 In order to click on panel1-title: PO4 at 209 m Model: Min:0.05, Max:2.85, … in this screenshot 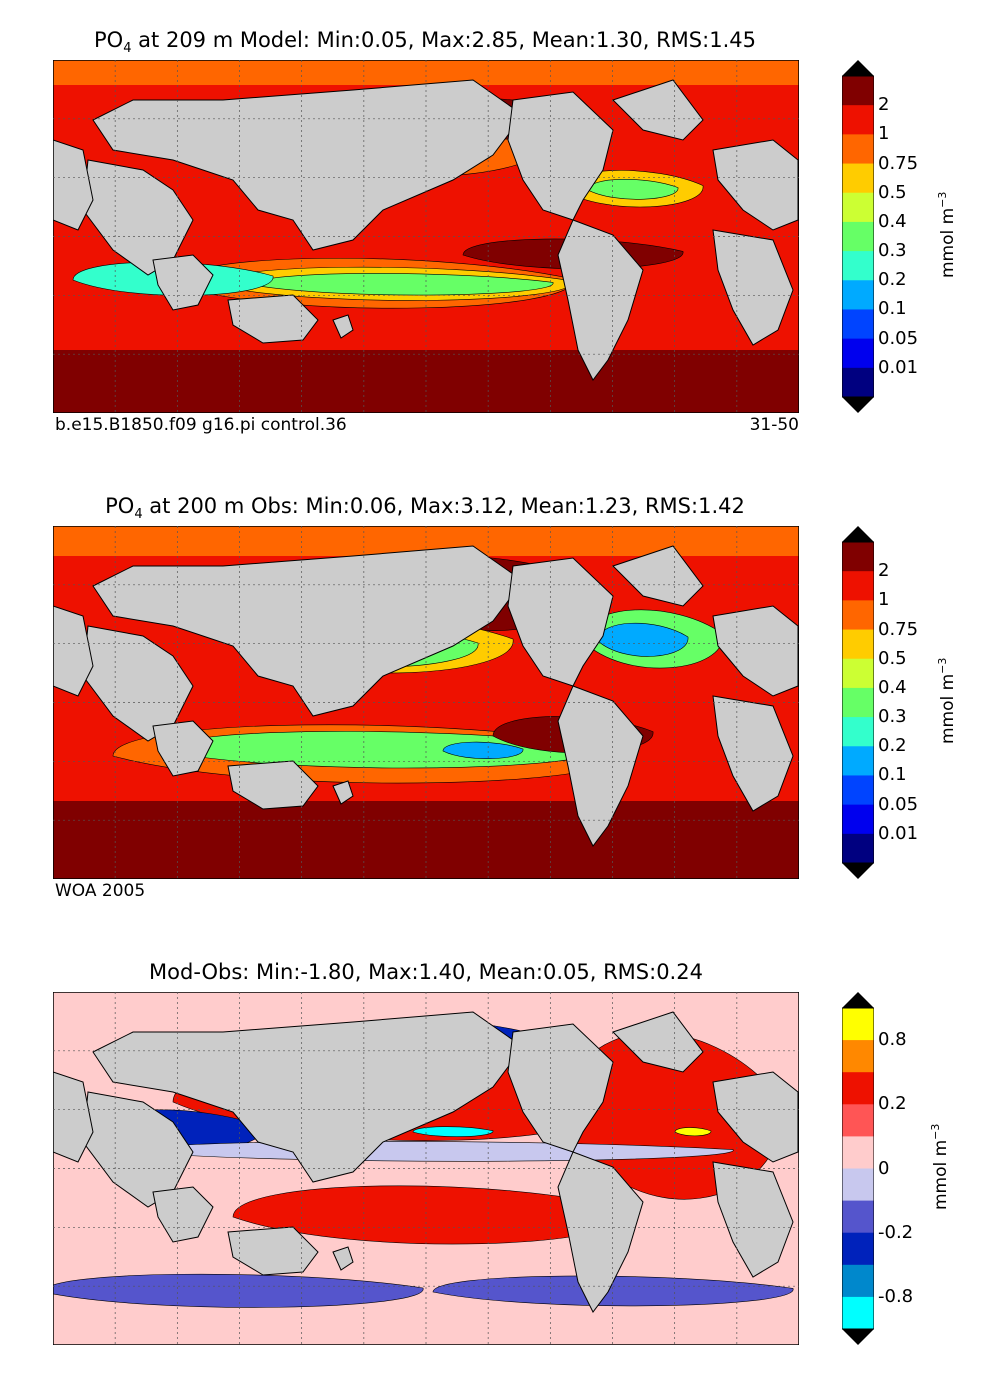, I will do `click(425, 42)`.